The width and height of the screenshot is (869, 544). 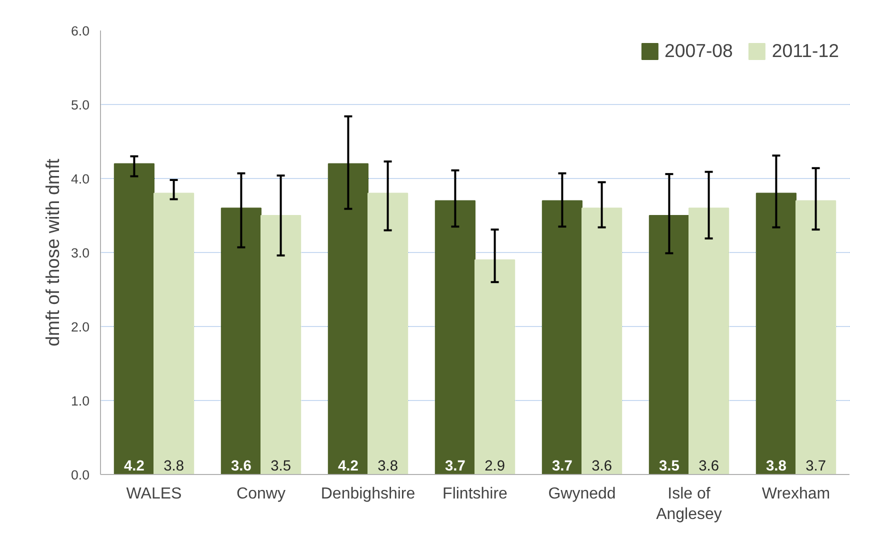 I want to click on y-tick-label: 5.0, so click(x=80, y=105).